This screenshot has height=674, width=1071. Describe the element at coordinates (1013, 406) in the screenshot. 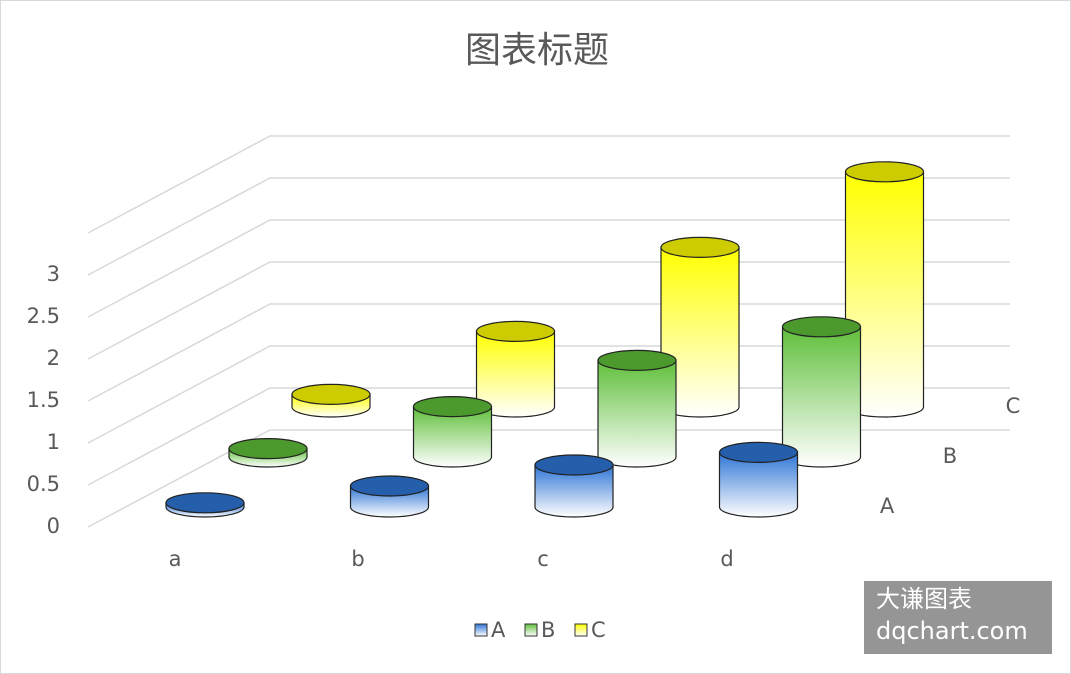

I see `series-label: C` at that location.